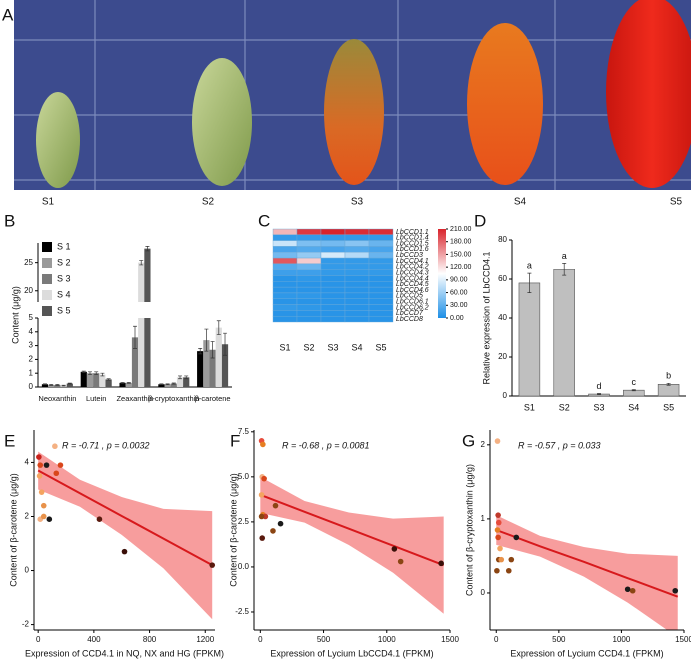  What do you see at coordinates (28, 290) in the screenshot?
I see `y-tick-label: 20` at bounding box center [28, 290].